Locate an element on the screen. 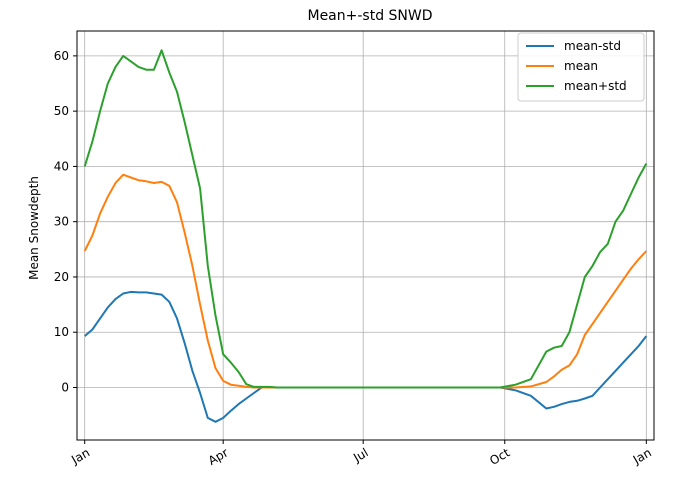 The width and height of the screenshot is (693, 494). legend: mean-std mean mean+std is located at coordinates (581, 67).